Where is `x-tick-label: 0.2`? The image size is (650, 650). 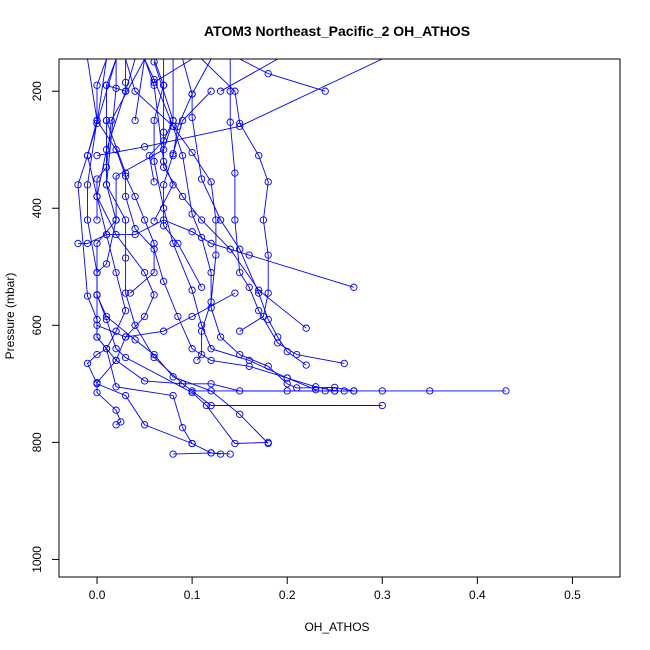 x-tick-label: 0.2 is located at coordinates (287, 595).